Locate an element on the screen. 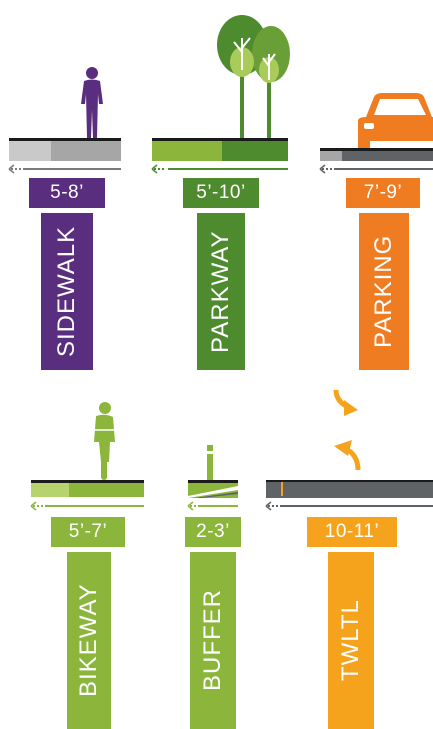 This screenshot has width=433, height=729. twltl-dimension: 10-11’ is located at coordinates (352, 532).